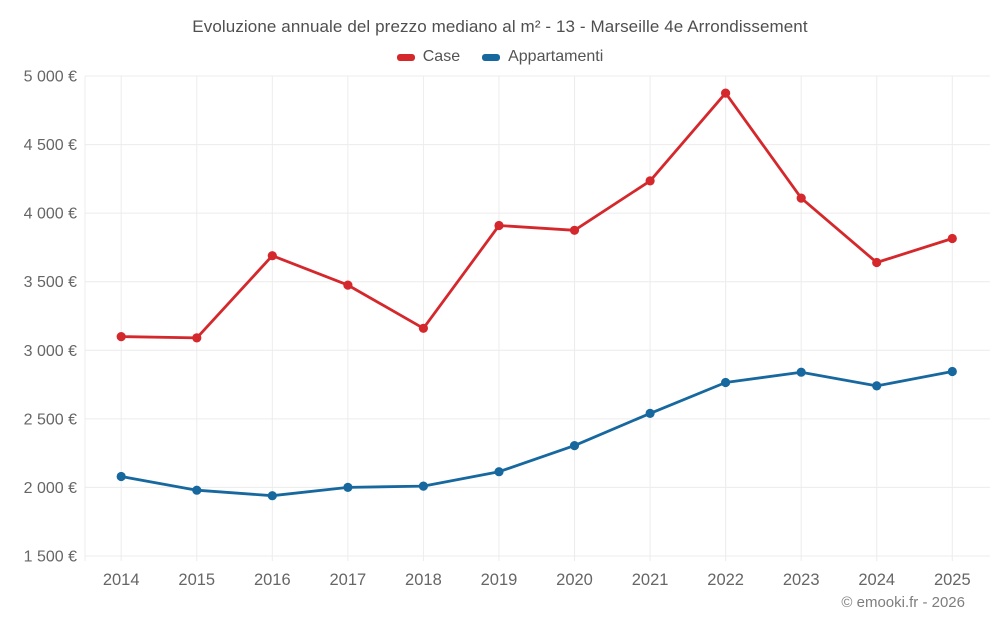  I want to click on data-point-case-2016, so click(272, 256).